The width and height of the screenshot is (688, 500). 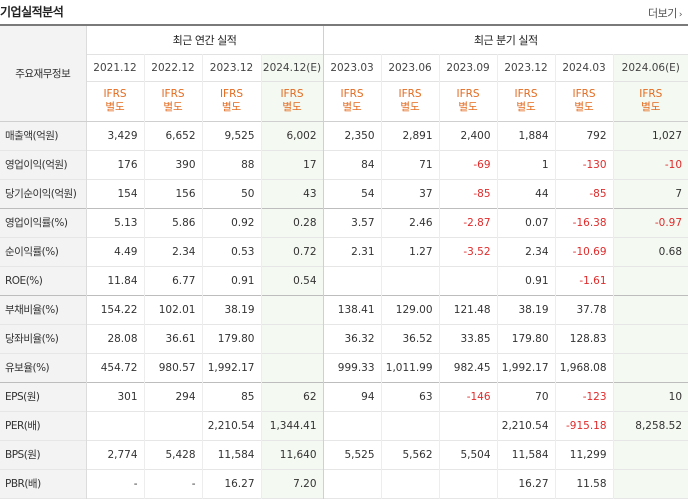 What do you see at coordinates (584, 251) in the screenshot?
I see `value-cell: -10.69` at bounding box center [584, 251].